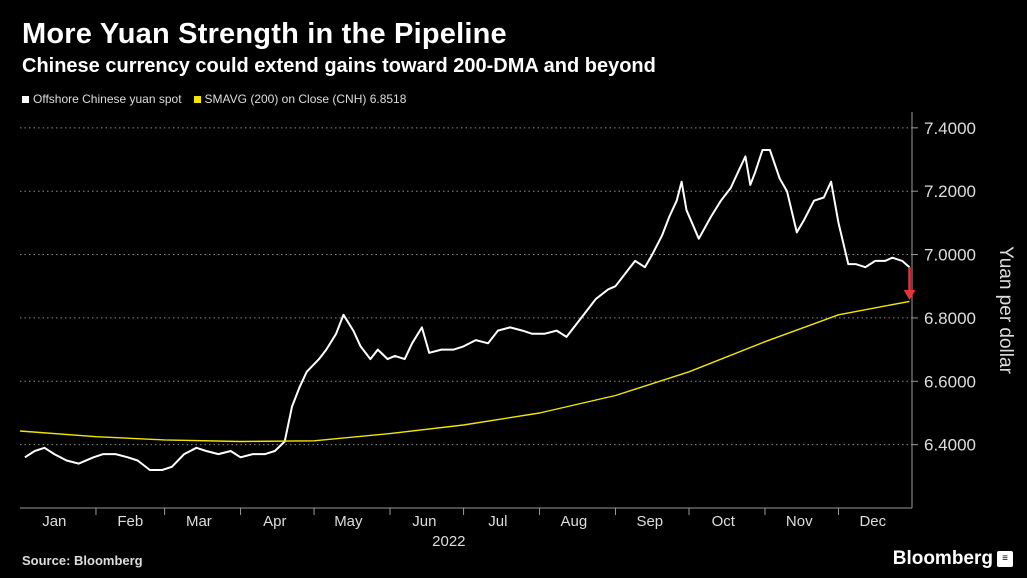 The width and height of the screenshot is (1027, 578). What do you see at coordinates (82, 560) in the screenshot?
I see `source-note: Source: Bloomberg` at bounding box center [82, 560].